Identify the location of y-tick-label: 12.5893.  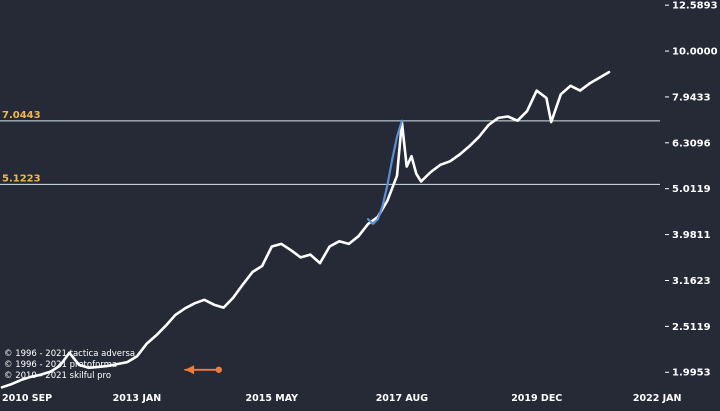
(695, 6).